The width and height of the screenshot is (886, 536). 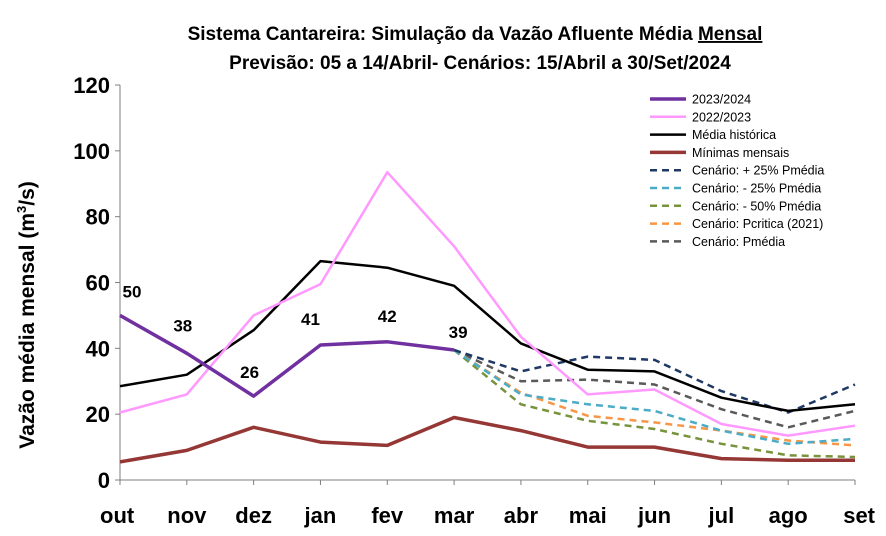 I want to click on y-tick-label: 120, so click(x=91, y=85).